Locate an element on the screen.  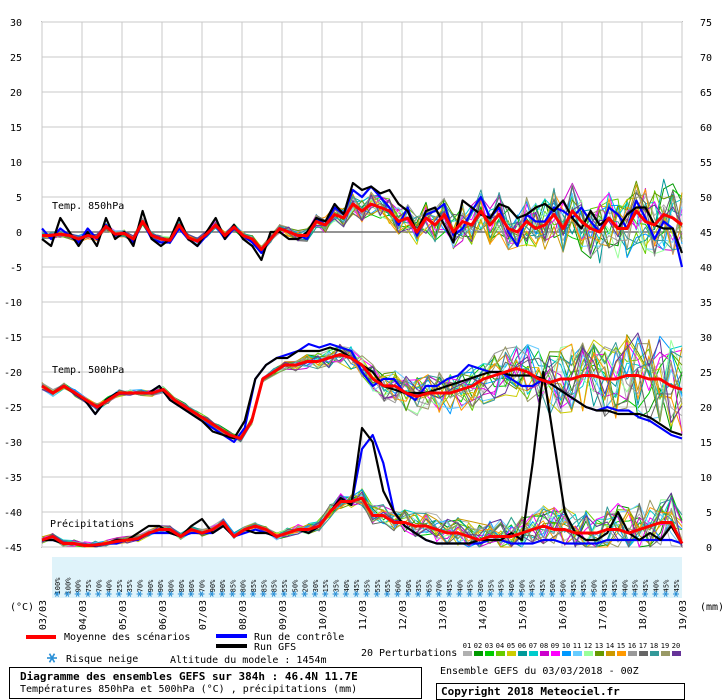
snow-risk-value: 55% is located at coordinates (378, 585).